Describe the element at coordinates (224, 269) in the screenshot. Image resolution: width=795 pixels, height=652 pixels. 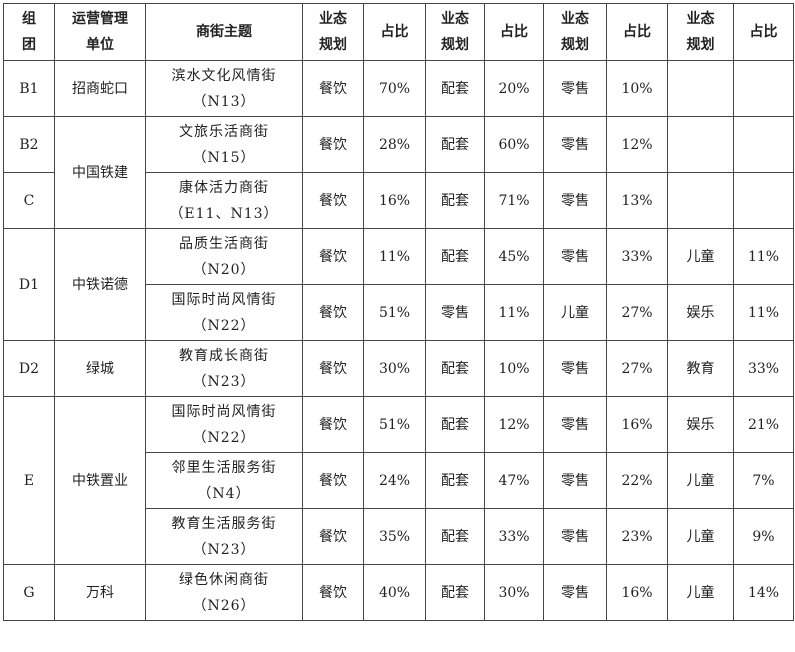
I see `theme-code: （N20）` at that location.